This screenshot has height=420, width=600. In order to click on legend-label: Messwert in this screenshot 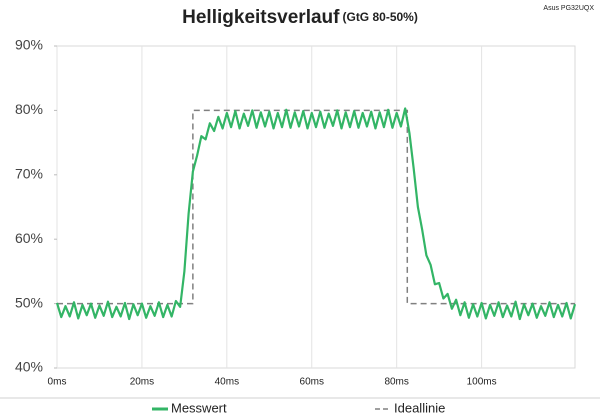, I will do `click(199, 407)`.